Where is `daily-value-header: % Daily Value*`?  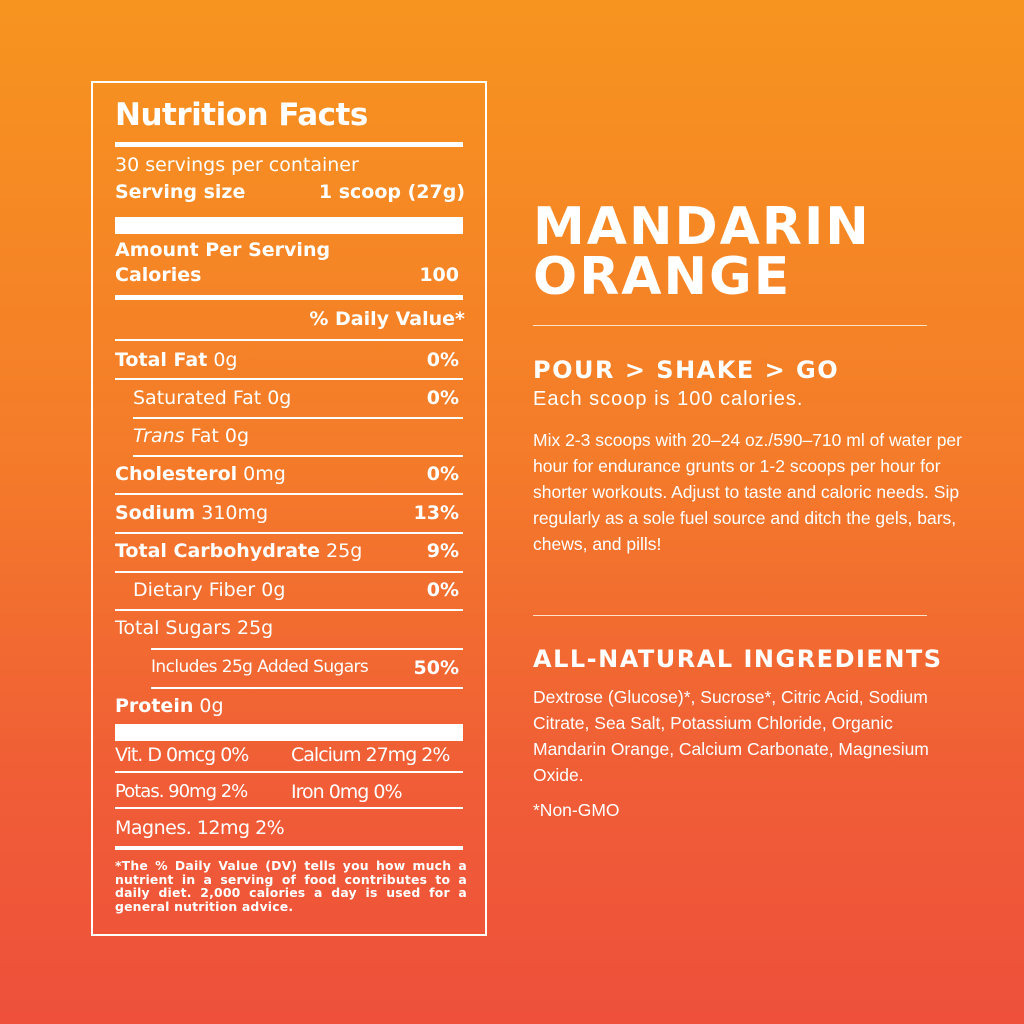 daily-value-header: % Daily Value* is located at coordinates (387, 319).